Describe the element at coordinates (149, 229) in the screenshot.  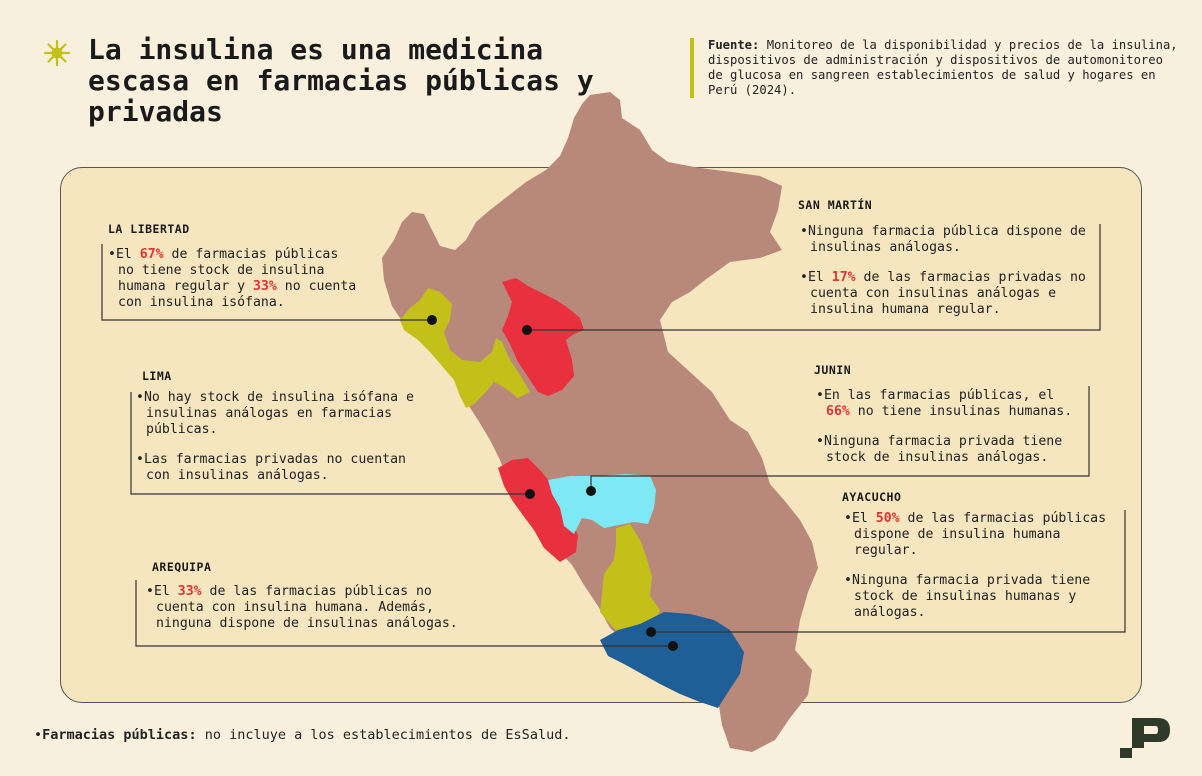
I see `region-title-la-libertad: LA LIBERTAD` at that location.